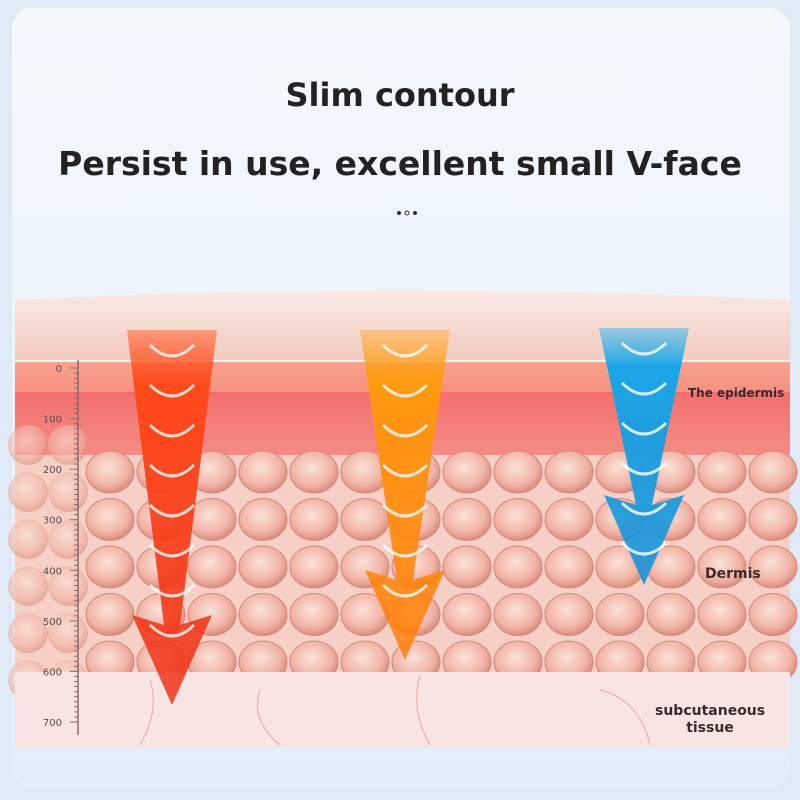  Describe the element at coordinates (733, 574) in the screenshot. I see `dermis-label: Dermis` at that location.